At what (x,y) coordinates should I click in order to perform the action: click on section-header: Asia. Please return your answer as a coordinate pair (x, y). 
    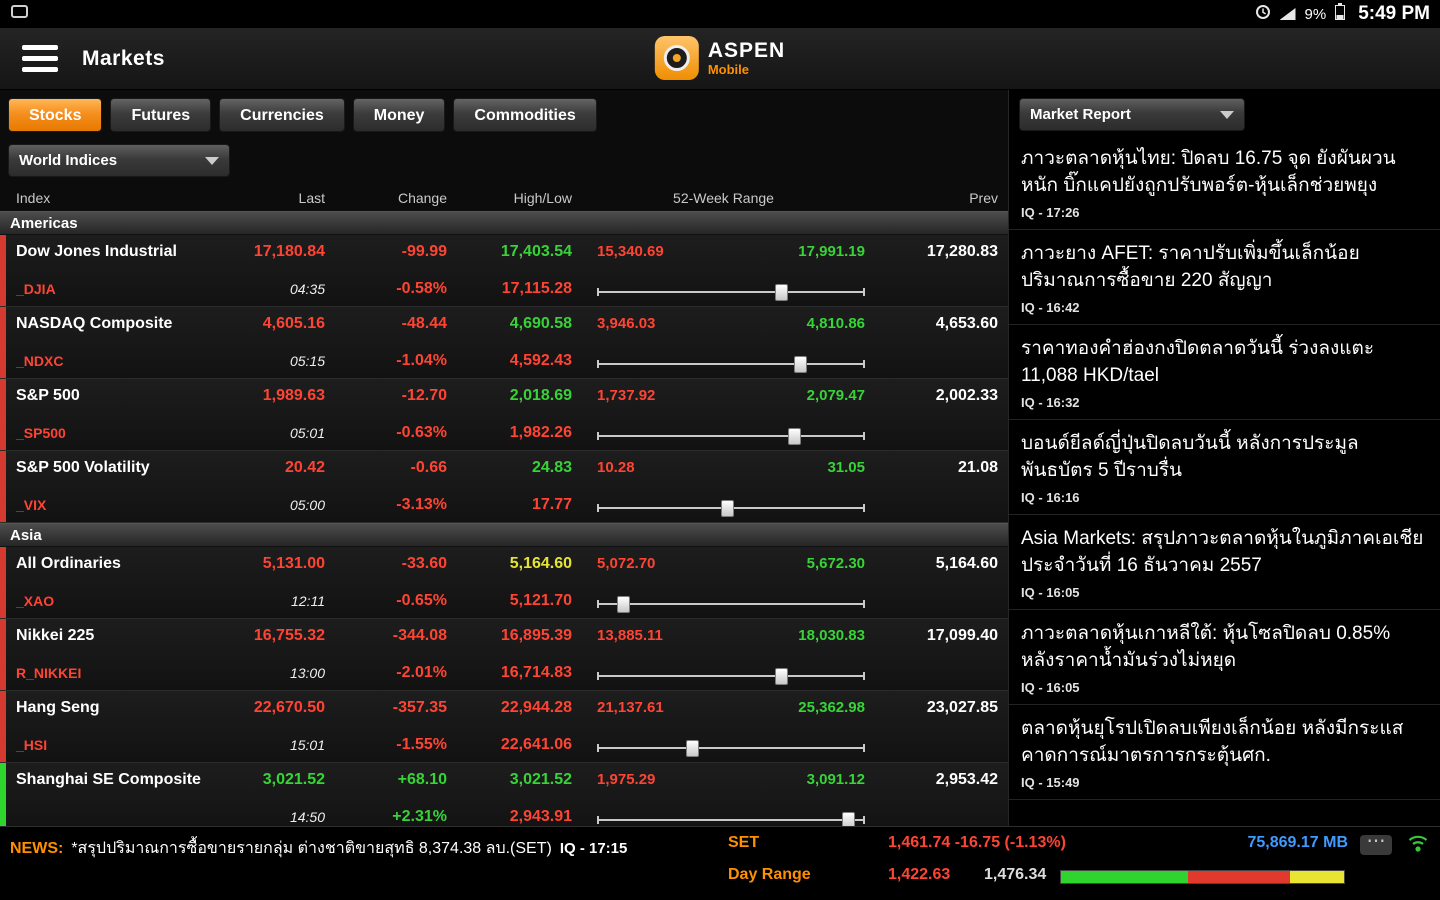
    Looking at the image, I should click on (504, 535).